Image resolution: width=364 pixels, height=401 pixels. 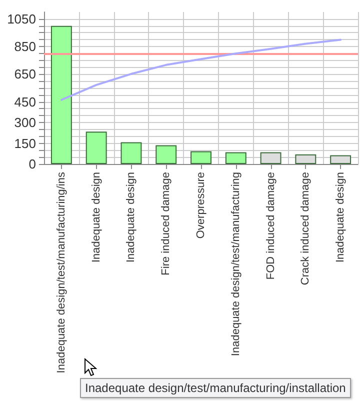 I want to click on x-tick-label: Fire induced damage, so click(x=166, y=224).